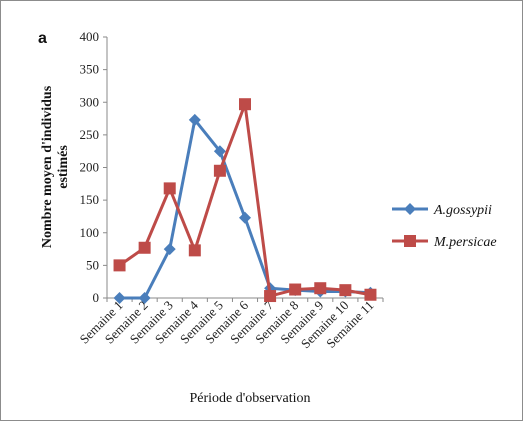  I want to click on y-axis-title-line-2: estimés, so click(63, 167).